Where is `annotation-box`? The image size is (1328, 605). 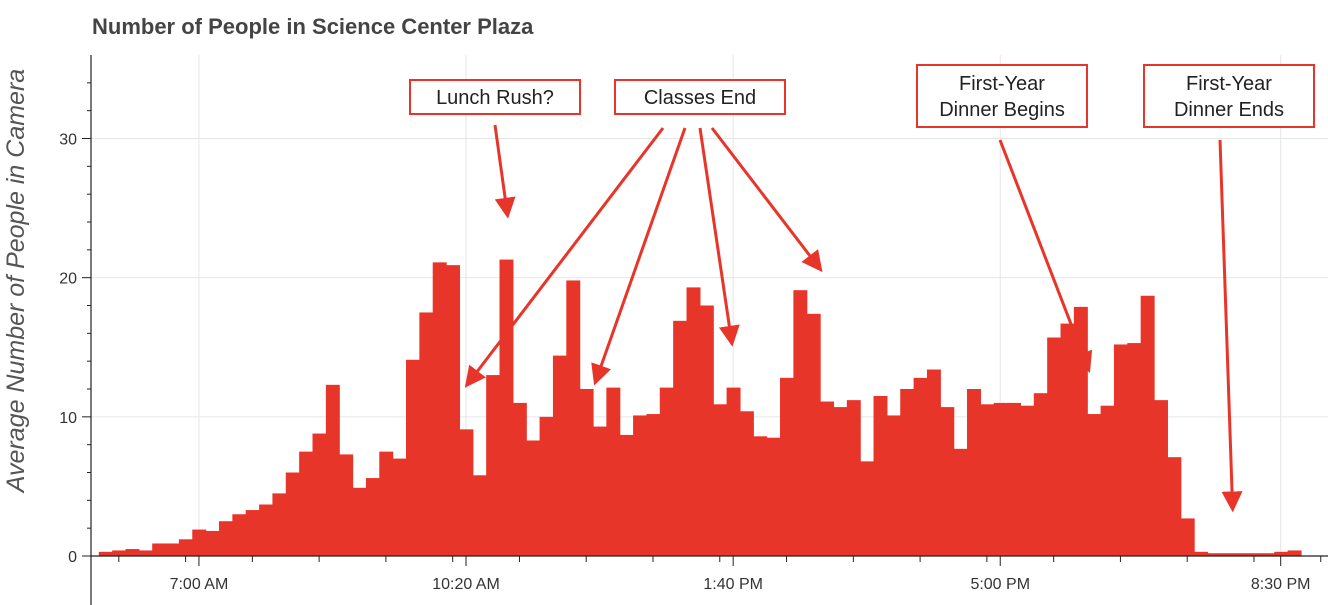 annotation-box is located at coordinates (1229, 96).